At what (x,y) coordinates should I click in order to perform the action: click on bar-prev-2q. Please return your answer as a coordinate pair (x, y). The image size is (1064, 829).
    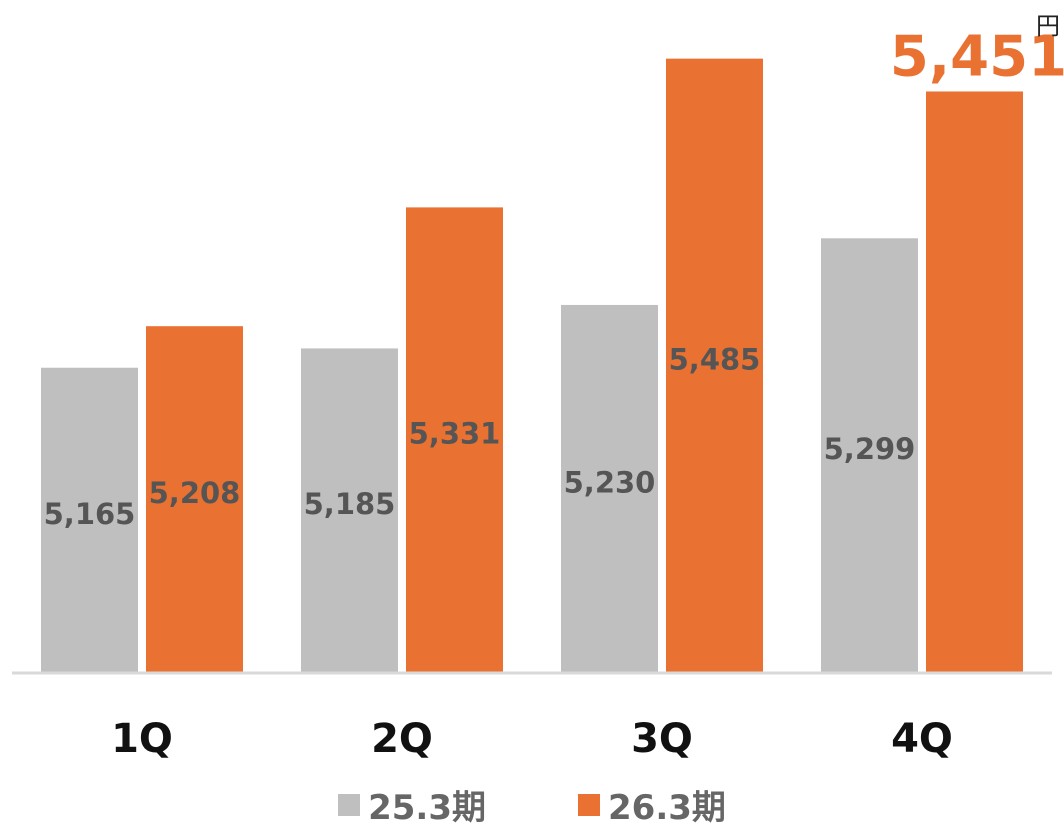
    Looking at the image, I should click on (349, 510).